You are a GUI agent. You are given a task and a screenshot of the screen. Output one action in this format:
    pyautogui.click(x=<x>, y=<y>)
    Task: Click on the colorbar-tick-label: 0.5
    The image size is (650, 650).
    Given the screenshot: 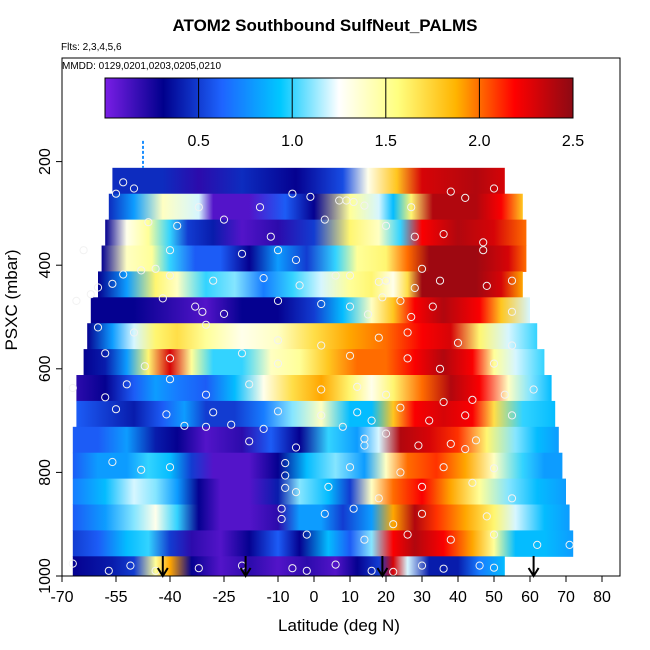 What is the action you would take?
    pyautogui.click(x=198, y=141)
    